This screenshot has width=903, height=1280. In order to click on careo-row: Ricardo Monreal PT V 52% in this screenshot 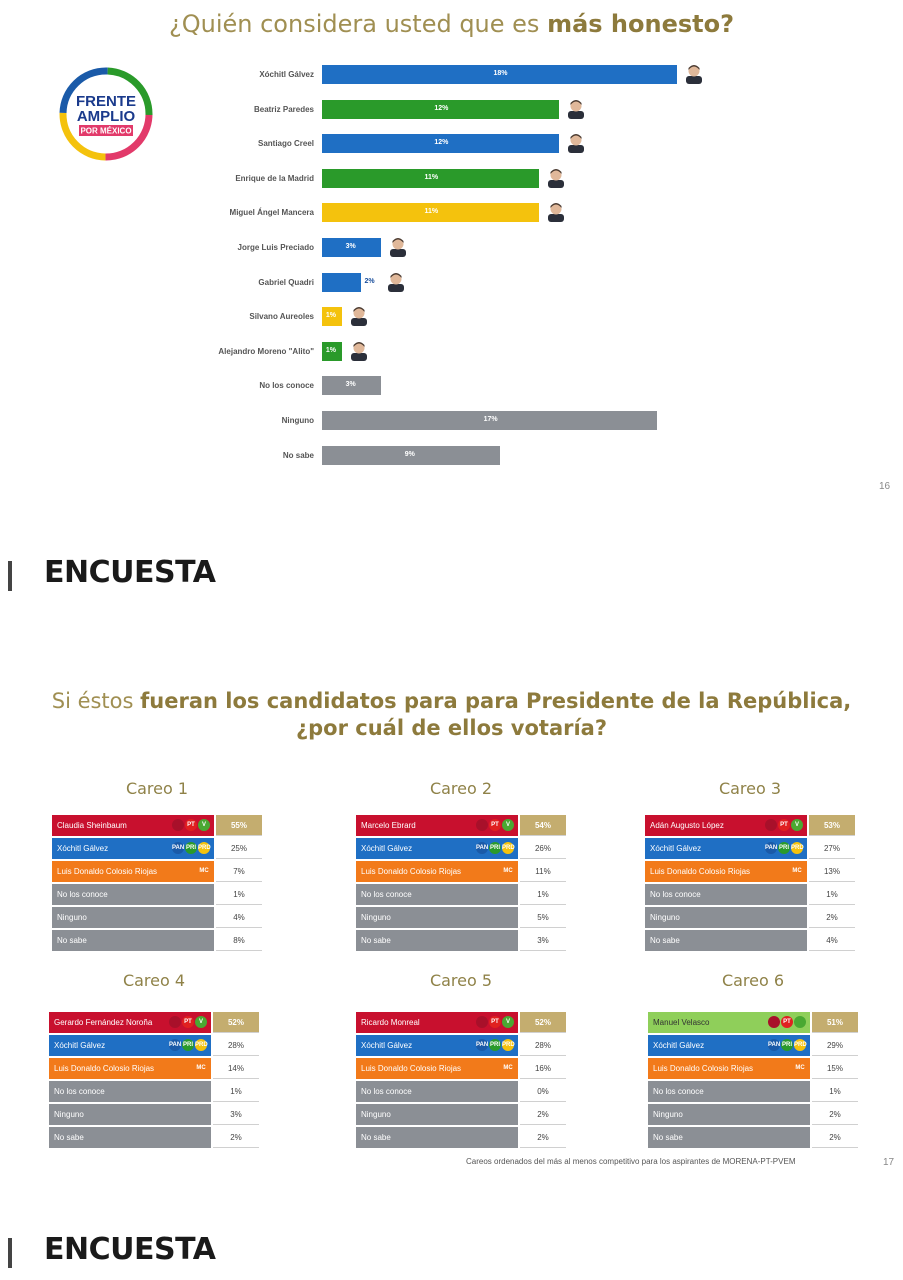, I will do `click(461, 1022)`.